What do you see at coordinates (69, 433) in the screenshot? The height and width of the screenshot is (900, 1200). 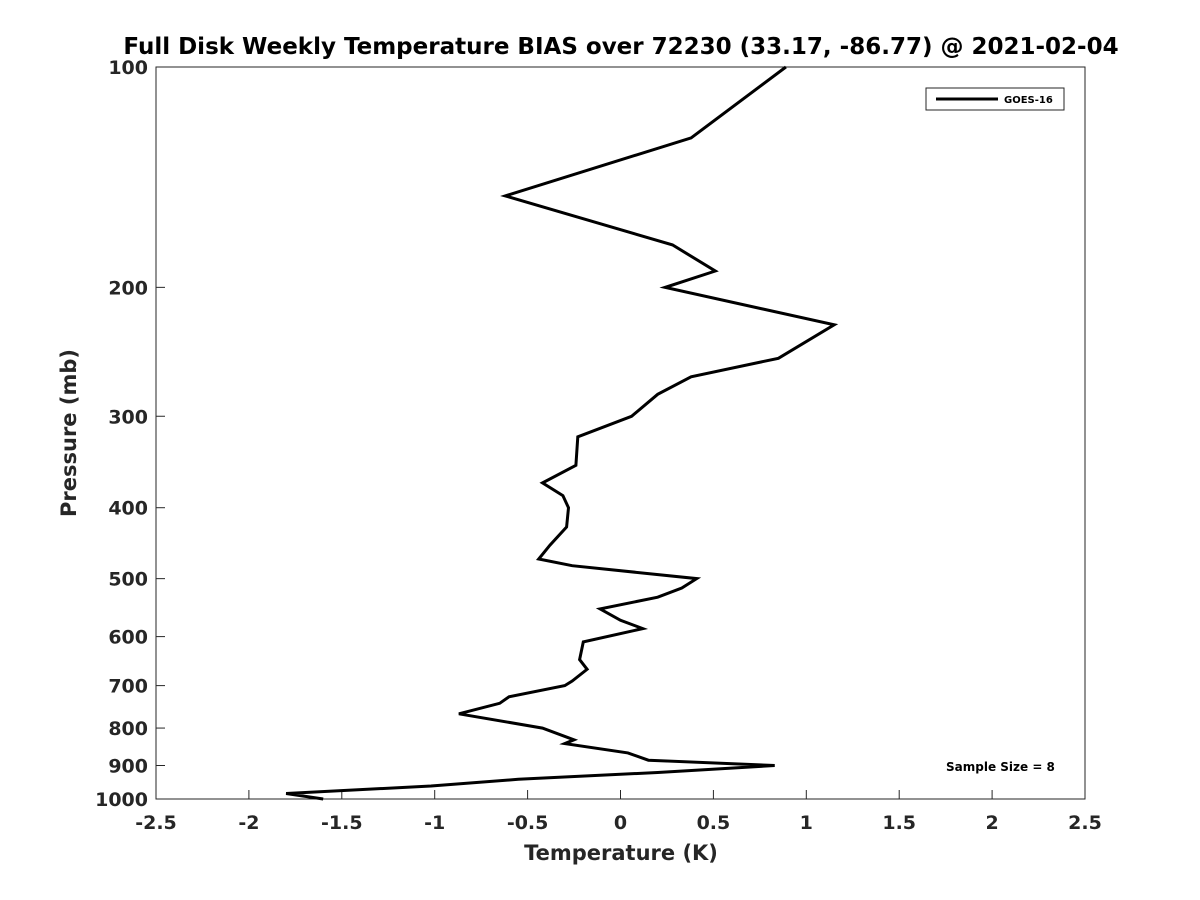 I see `y-axis-label: Pressure (mb)` at bounding box center [69, 433].